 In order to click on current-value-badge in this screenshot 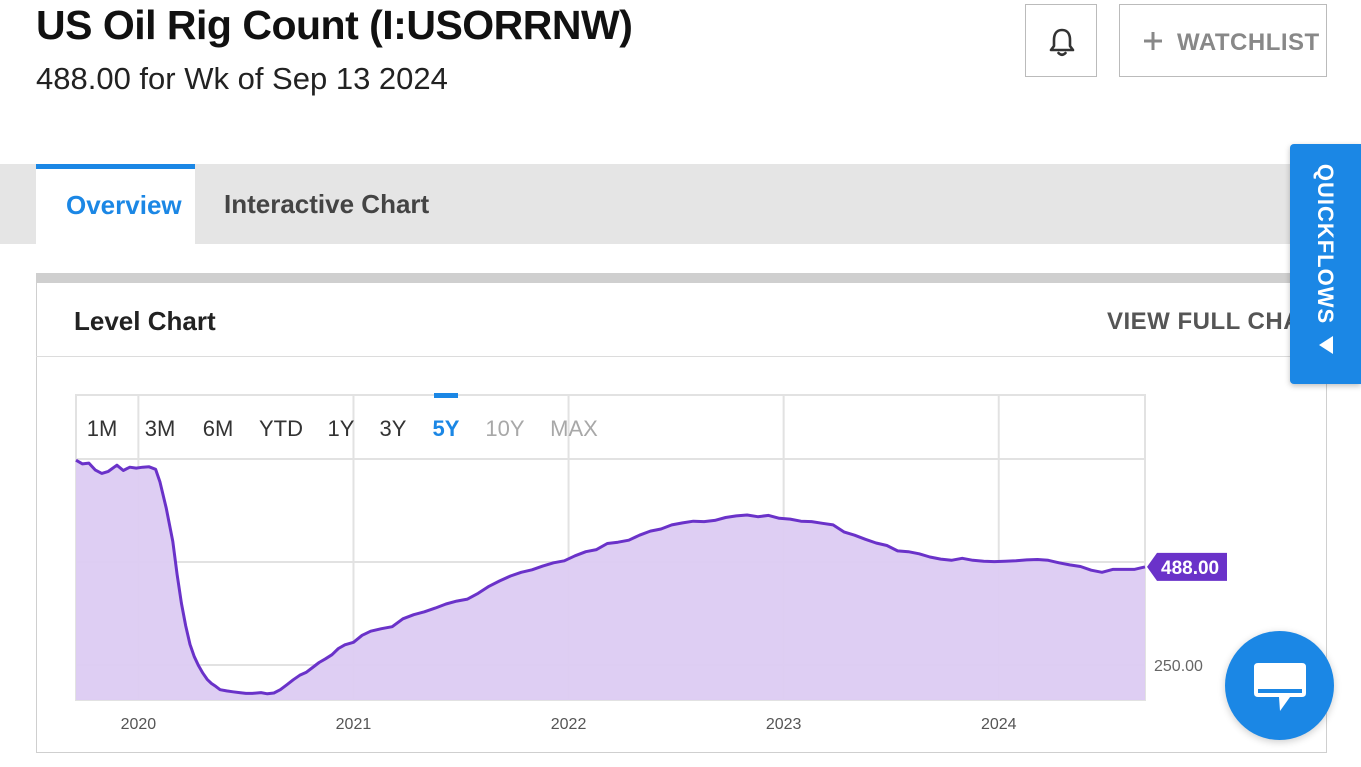, I will do `click(1187, 566)`.